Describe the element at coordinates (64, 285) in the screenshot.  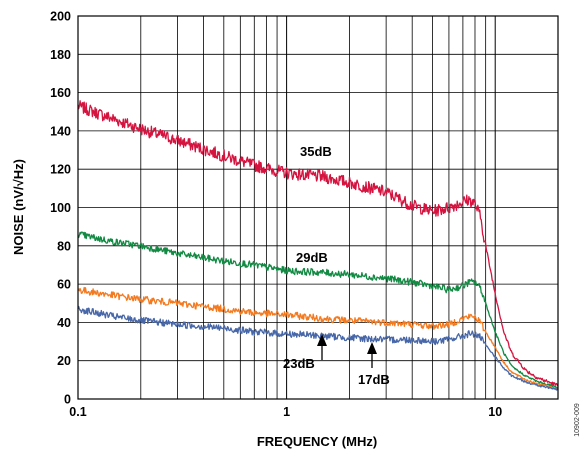
I see `y-tick-label: 60` at that location.